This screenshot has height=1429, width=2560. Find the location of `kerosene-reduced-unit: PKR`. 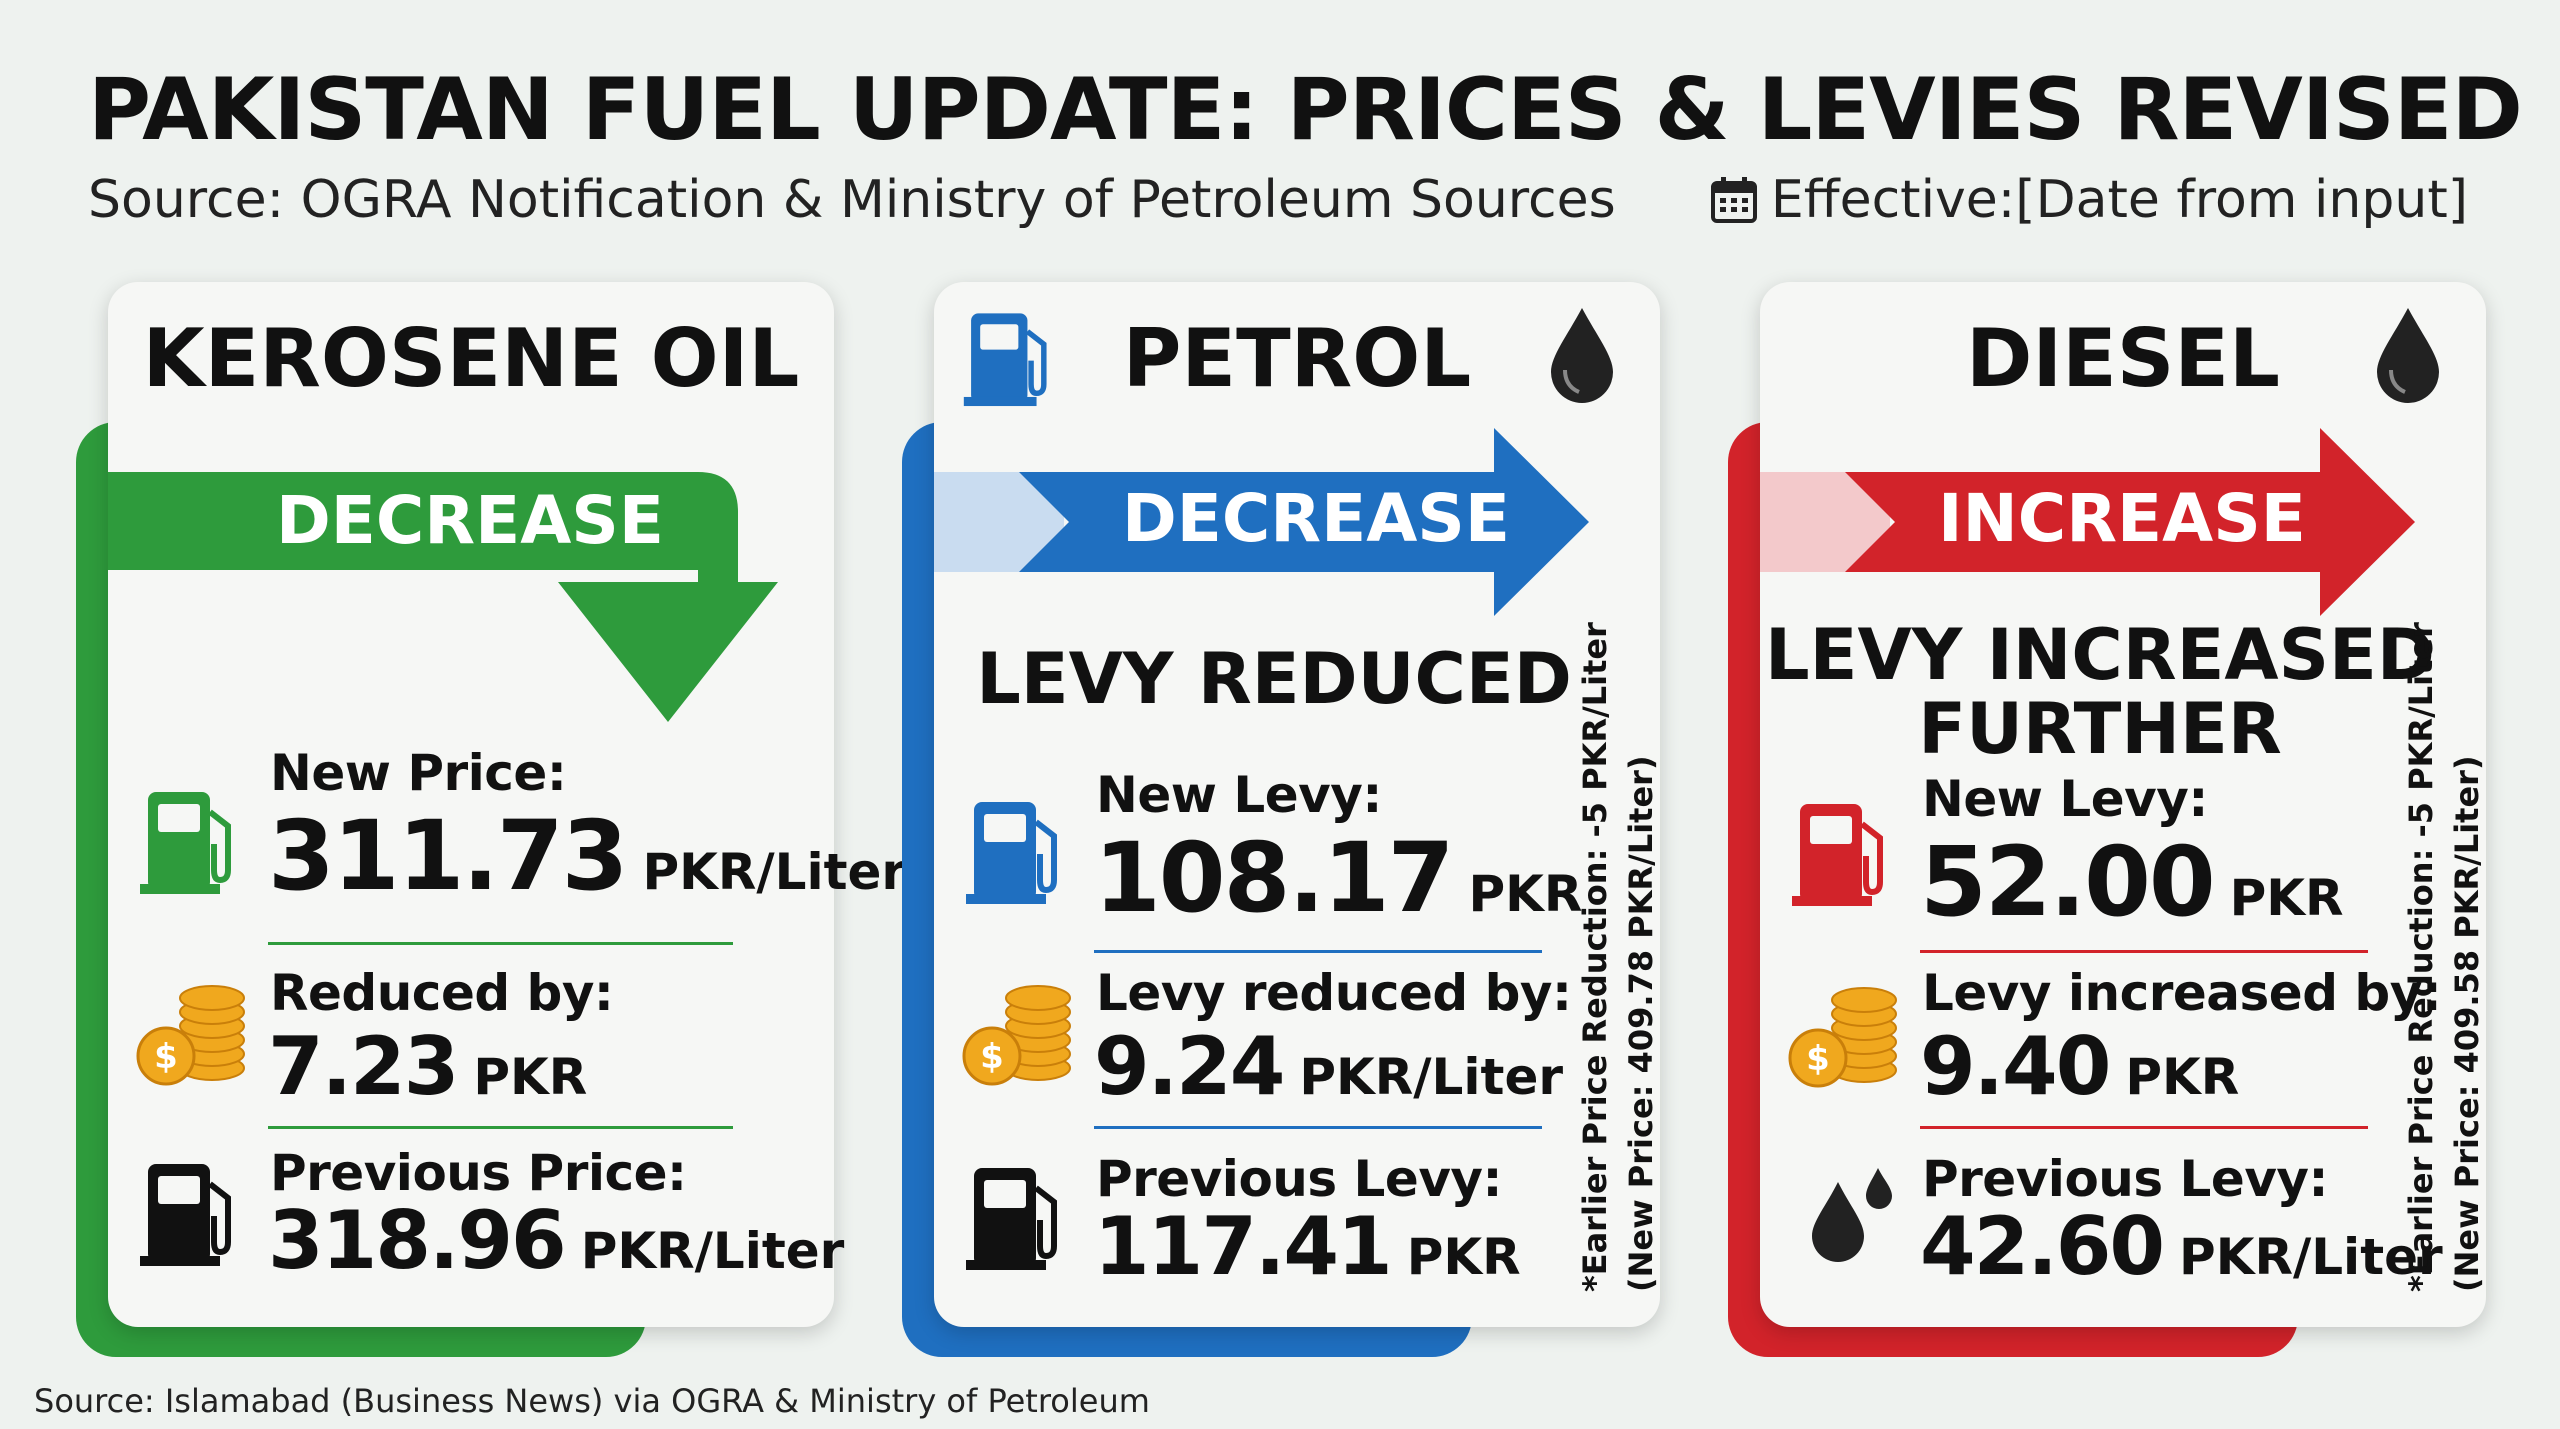

kerosene-reduced-unit: PKR is located at coordinates (530, 1077).